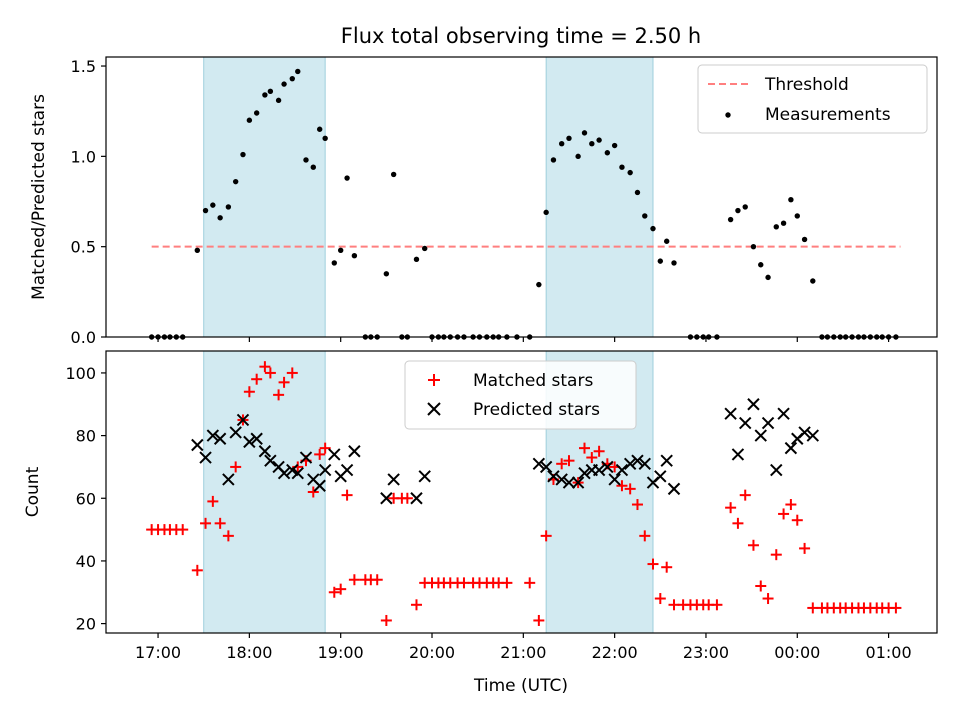 Image resolution: width=960 pixels, height=720 pixels. Describe the element at coordinates (523, 652) in the screenshot. I see `x-tick-label: 21:00` at that location.